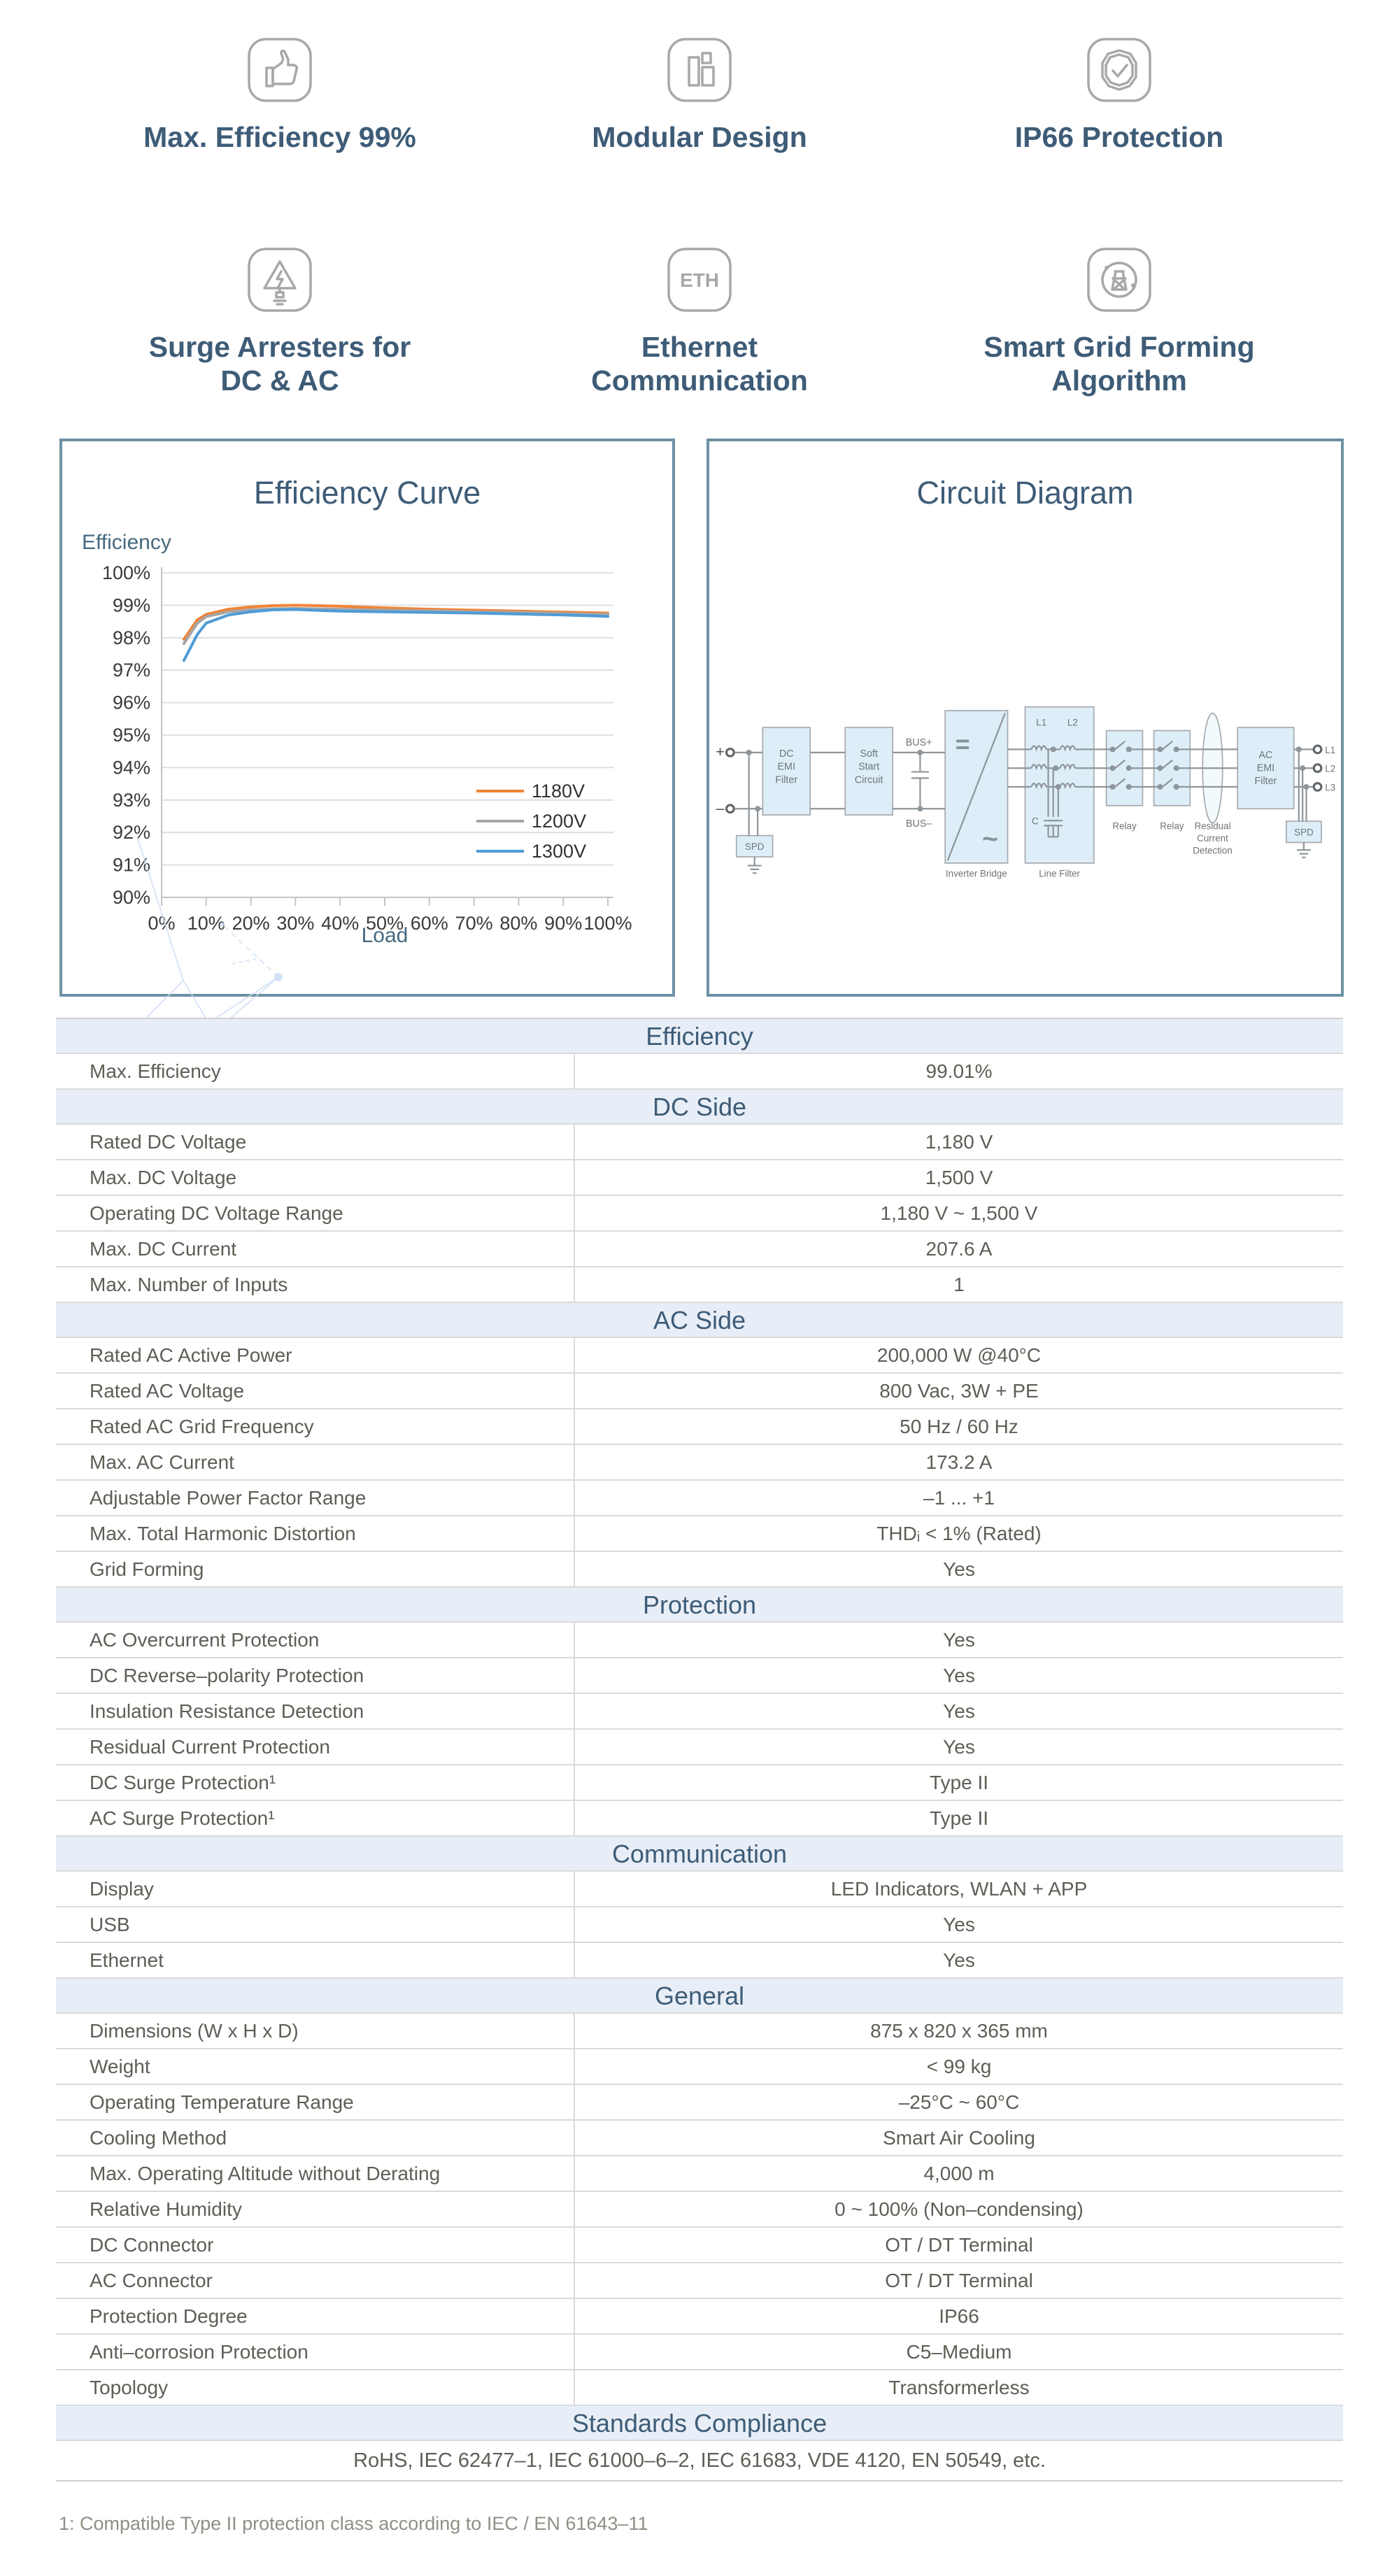 The image size is (1399, 2576). Describe the element at coordinates (958, 1426) in the screenshot. I see `spec-value: 50 Hz / 60 Hz` at that location.